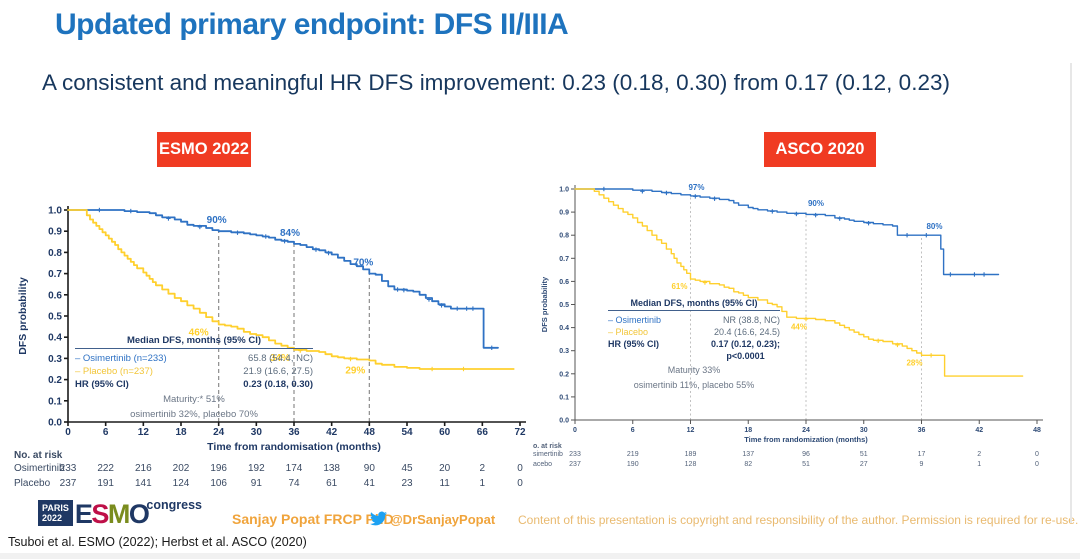 The height and width of the screenshot is (559, 1080). Describe the element at coordinates (691, 454) in the screenshot. I see `svg-text: 189` at that location.